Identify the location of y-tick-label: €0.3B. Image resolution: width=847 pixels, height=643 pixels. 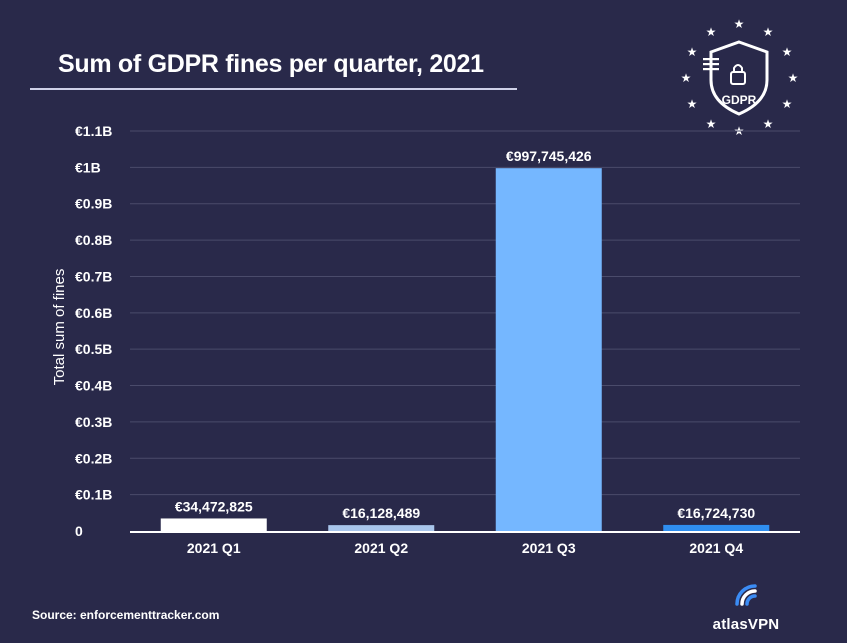
(93, 422).